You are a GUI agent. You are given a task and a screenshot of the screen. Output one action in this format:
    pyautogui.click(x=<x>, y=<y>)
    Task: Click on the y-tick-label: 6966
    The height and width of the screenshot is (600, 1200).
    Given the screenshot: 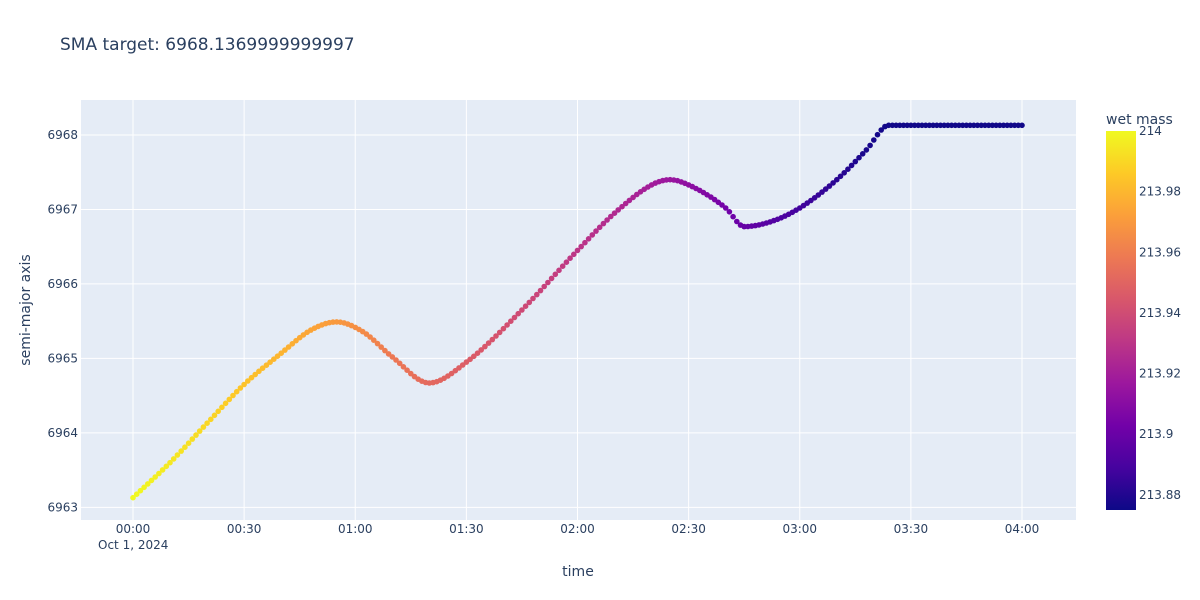 What is the action you would take?
    pyautogui.click(x=62, y=284)
    